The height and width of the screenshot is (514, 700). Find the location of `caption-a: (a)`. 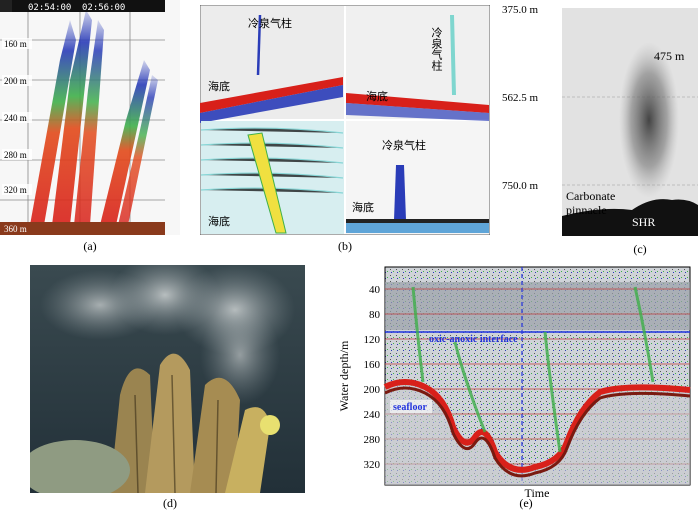

caption-a: (a) is located at coordinates (90, 246).